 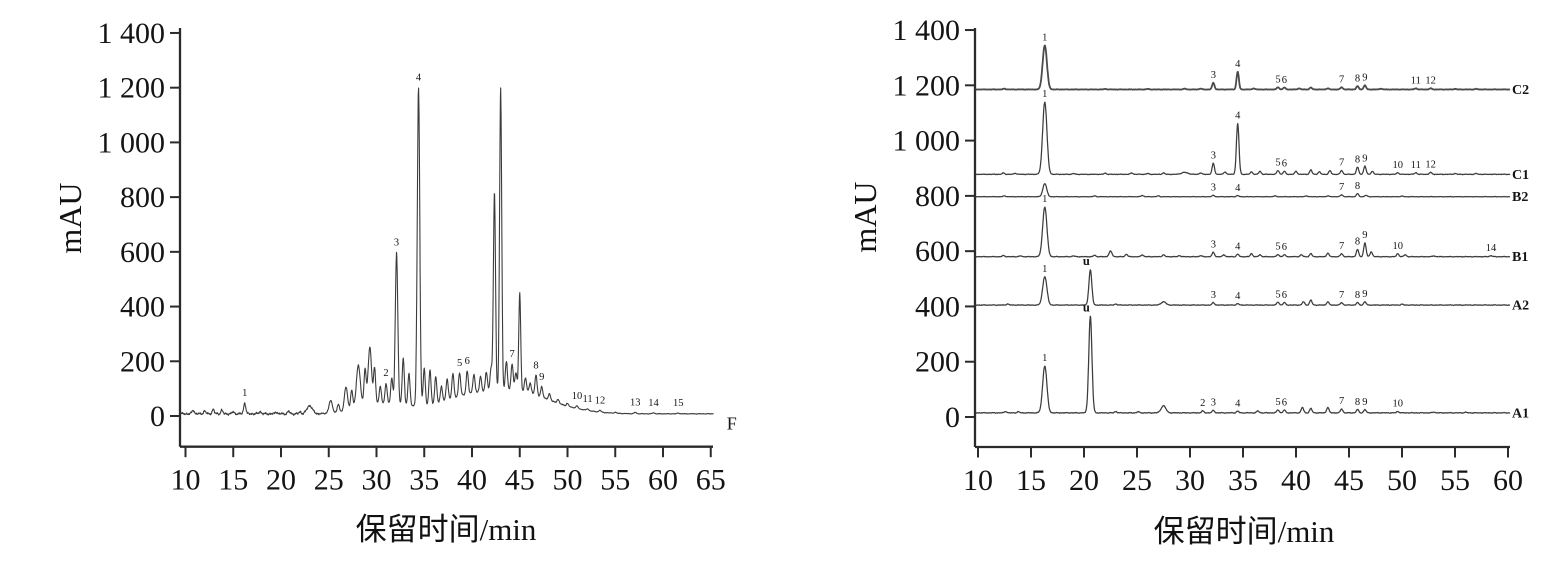 What do you see at coordinates (1243, 138) in the screenshot?
I see `trace-C1` at bounding box center [1243, 138].